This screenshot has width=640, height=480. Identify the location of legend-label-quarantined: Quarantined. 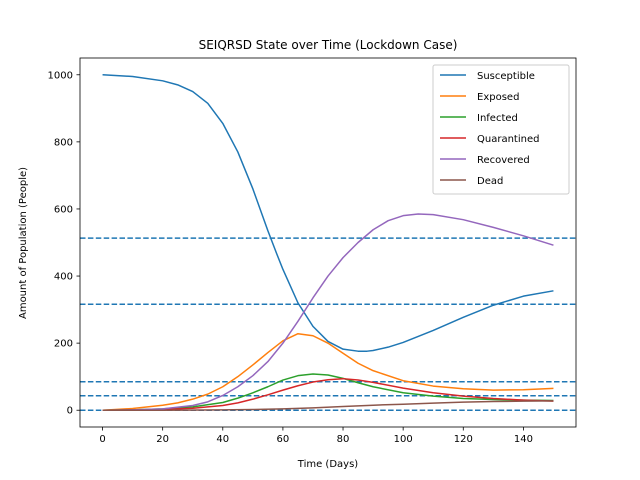
(508, 139).